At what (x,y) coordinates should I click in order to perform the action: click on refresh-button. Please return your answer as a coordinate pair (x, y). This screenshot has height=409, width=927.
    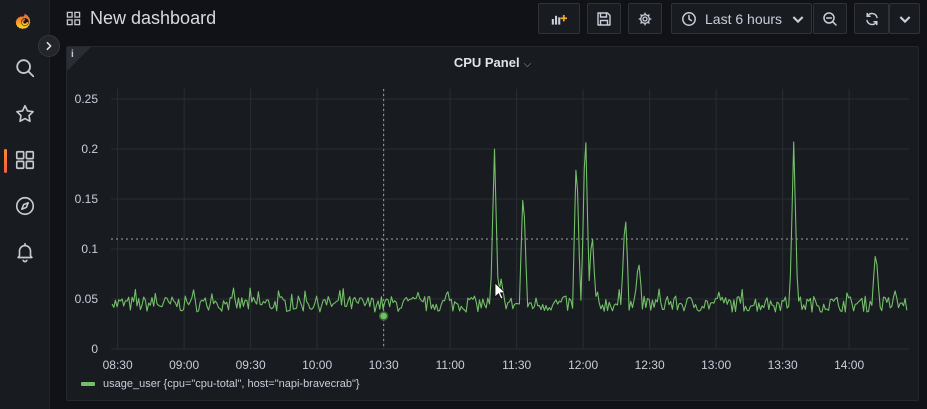
    Looking at the image, I should click on (871, 18).